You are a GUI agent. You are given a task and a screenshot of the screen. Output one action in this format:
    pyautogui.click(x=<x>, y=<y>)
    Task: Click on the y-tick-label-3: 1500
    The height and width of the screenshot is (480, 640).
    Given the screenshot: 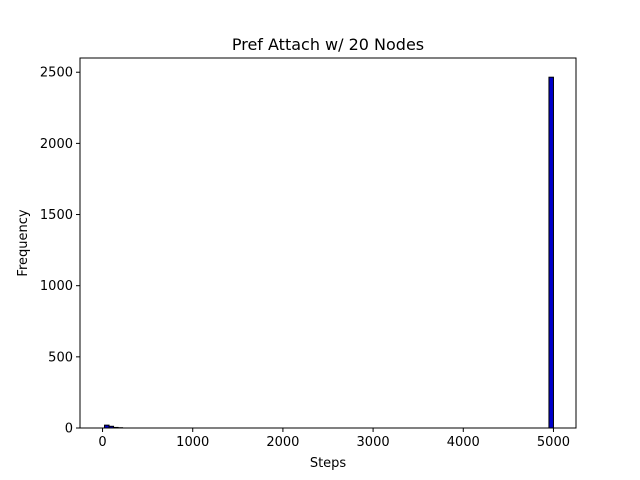 What is the action you would take?
    pyautogui.click(x=56, y=215)
    